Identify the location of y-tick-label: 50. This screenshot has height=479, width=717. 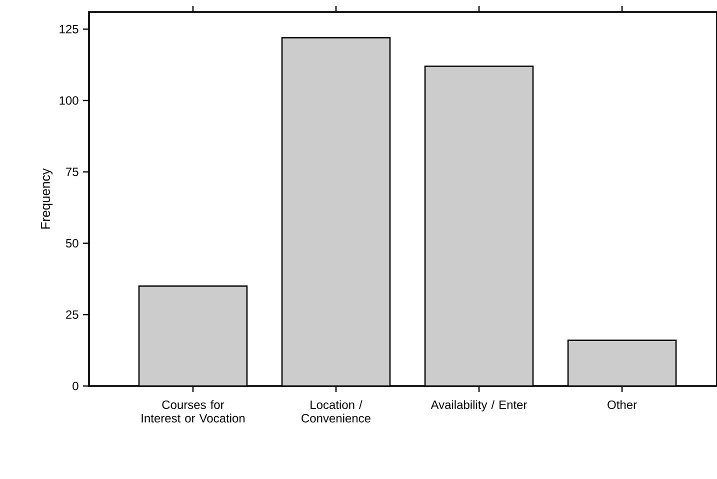
(72, 243).